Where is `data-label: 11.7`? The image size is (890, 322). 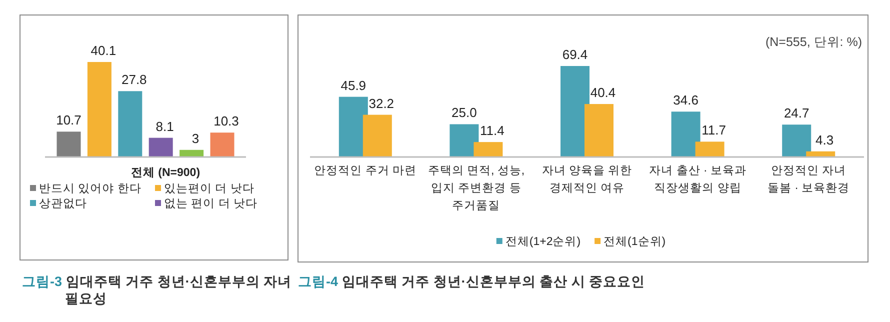
data-label: 11.7 is located at coordinates (714, 130).